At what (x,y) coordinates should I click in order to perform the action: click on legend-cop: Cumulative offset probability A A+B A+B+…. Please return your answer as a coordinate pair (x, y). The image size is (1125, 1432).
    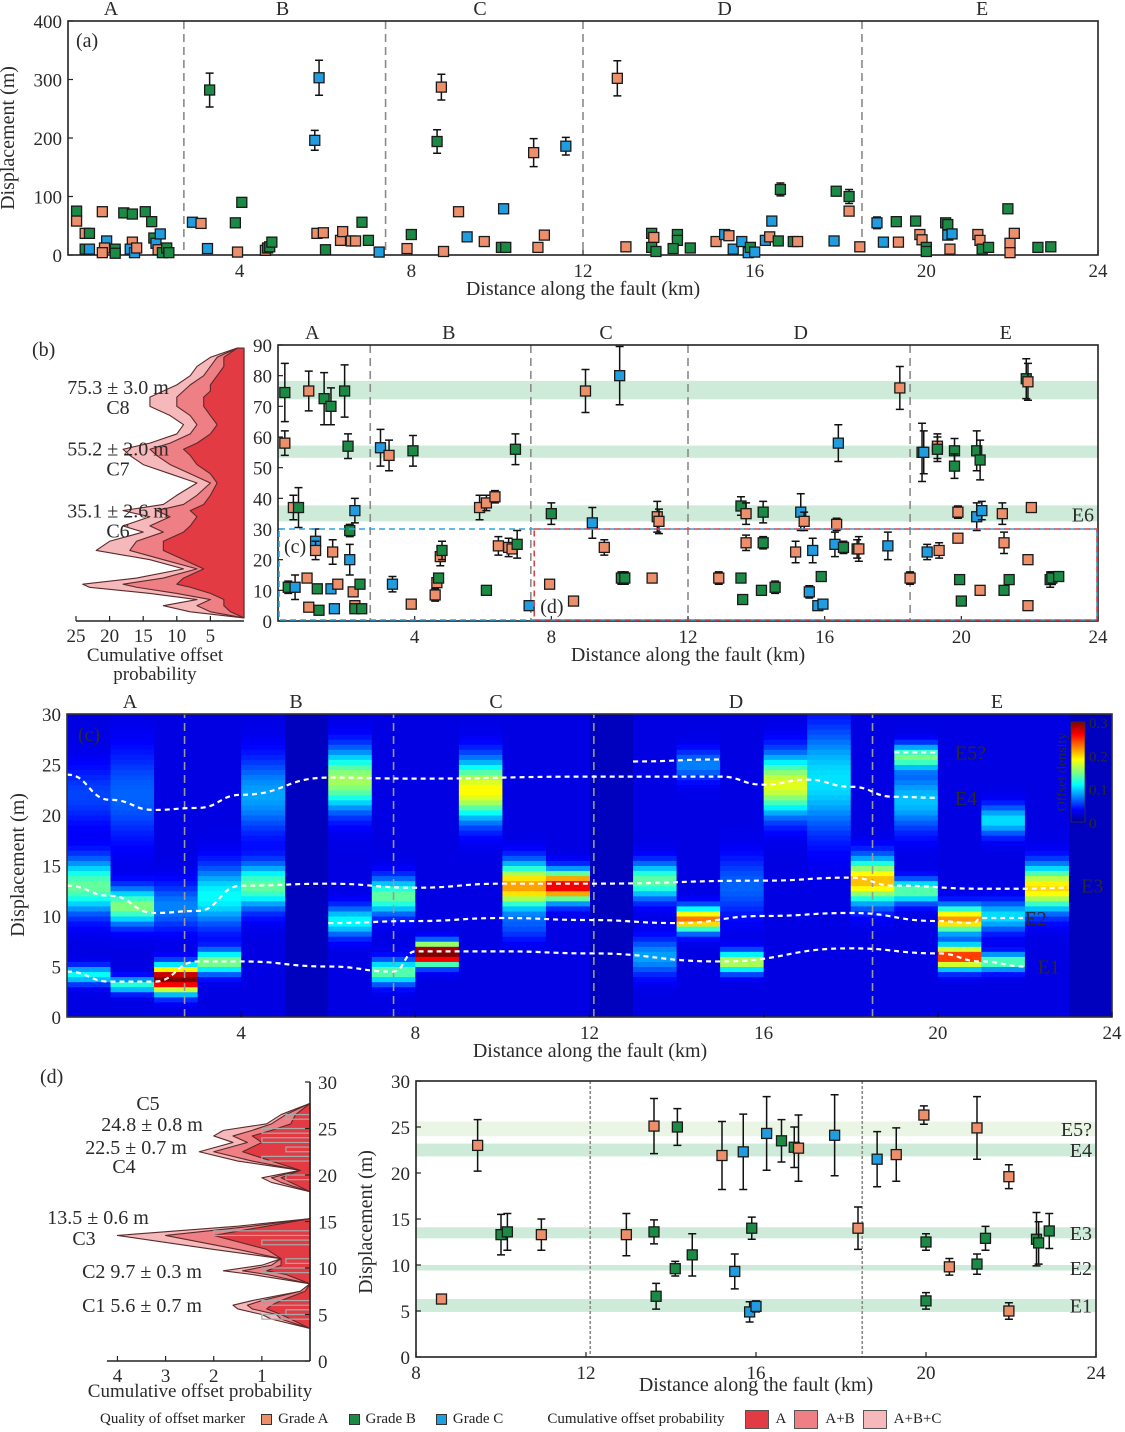
    Looking at the image, I should click on (744, 1419).